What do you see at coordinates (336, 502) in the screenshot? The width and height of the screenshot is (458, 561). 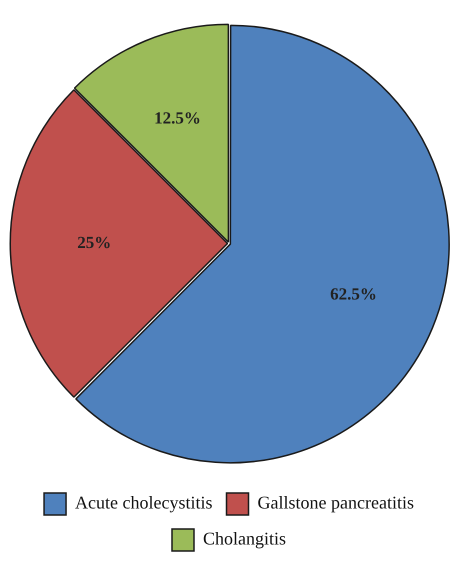 I see `legend-label: Gallstone pancreatitis` at bounding box center [336, 502].